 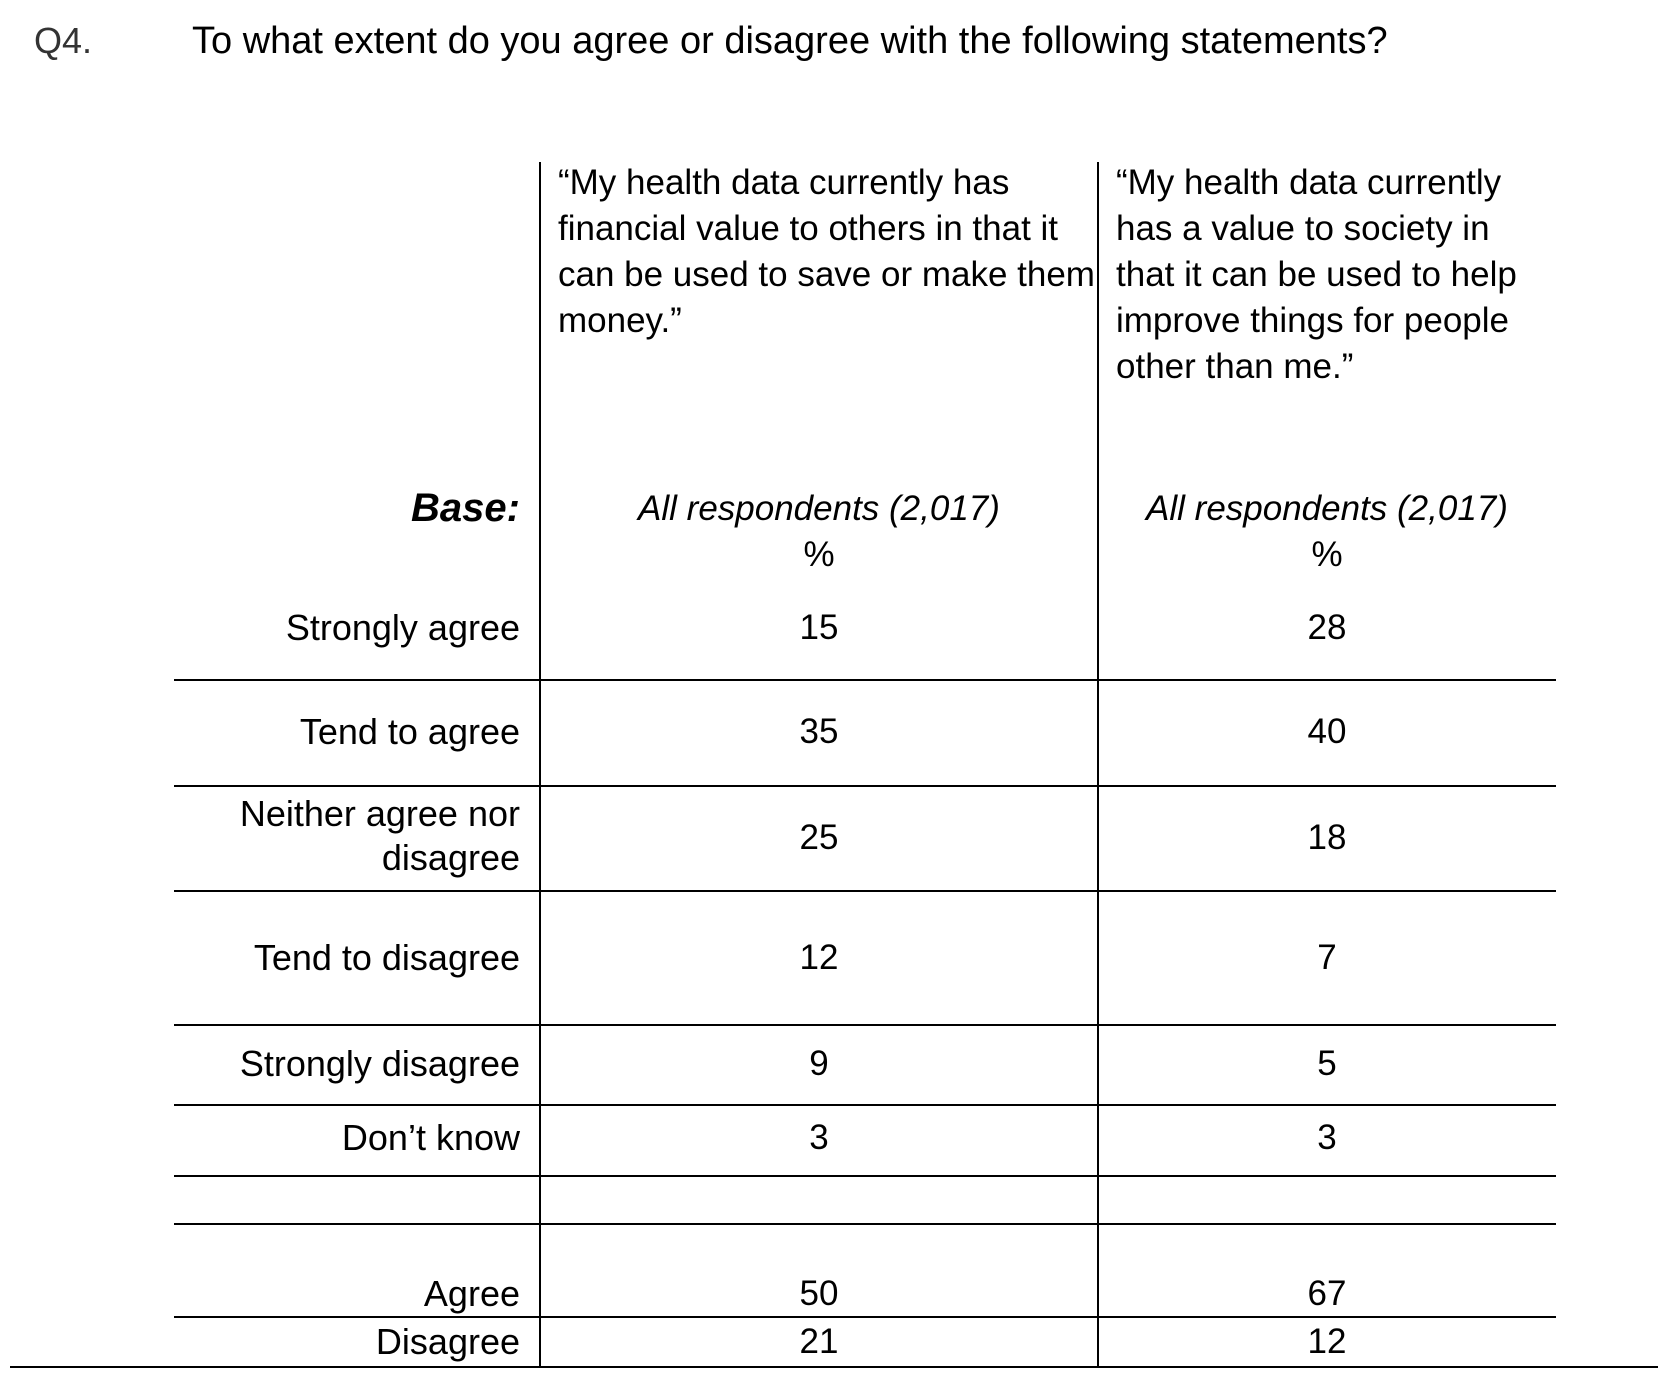 I want to click on row-label-neither: Neither agree nor disagree, so click(x=379, y=835).